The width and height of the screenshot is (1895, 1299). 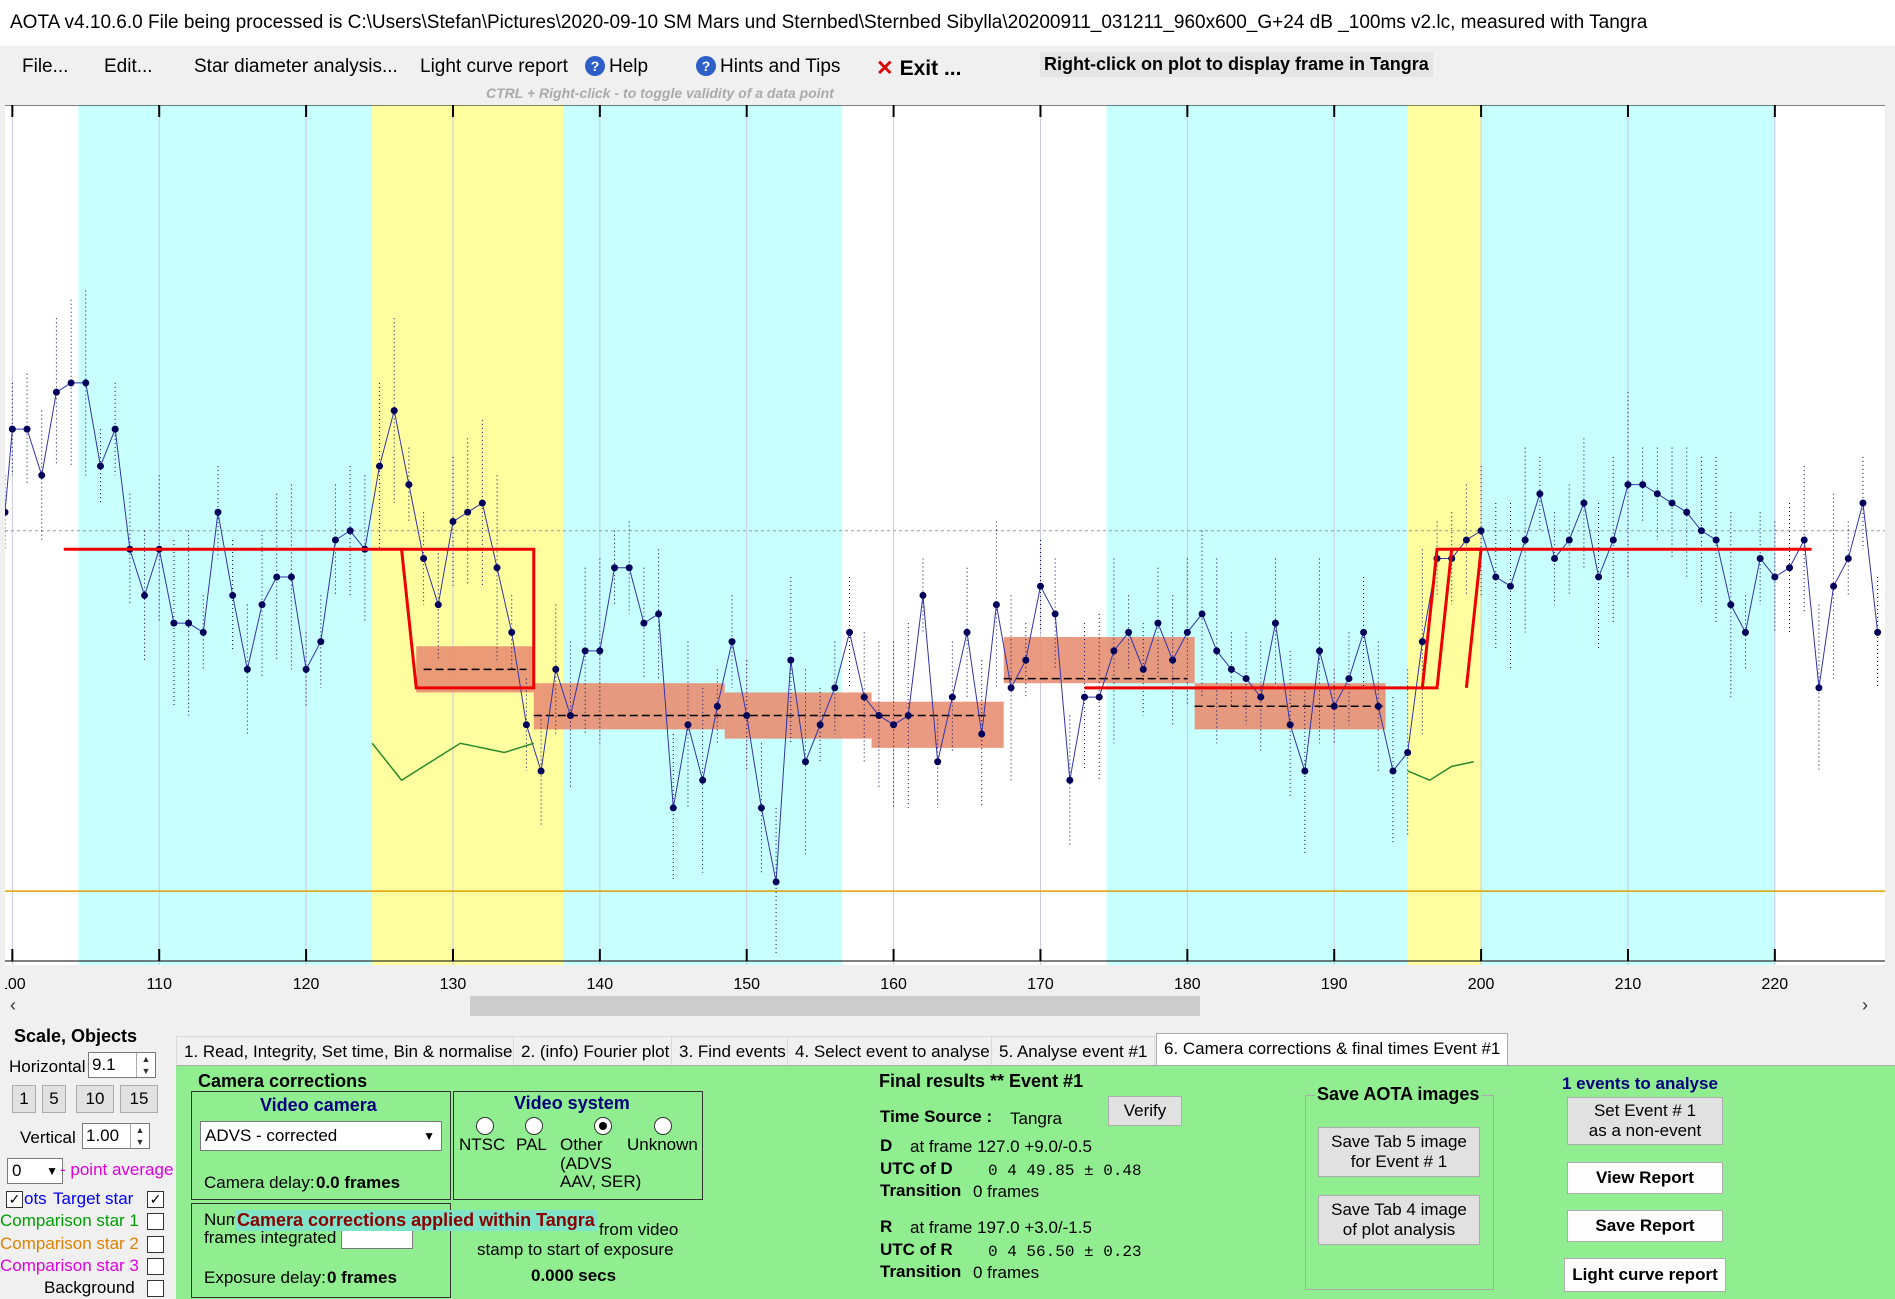 I want to click on x-tick-label: 220, so click(x=1774, y=984).